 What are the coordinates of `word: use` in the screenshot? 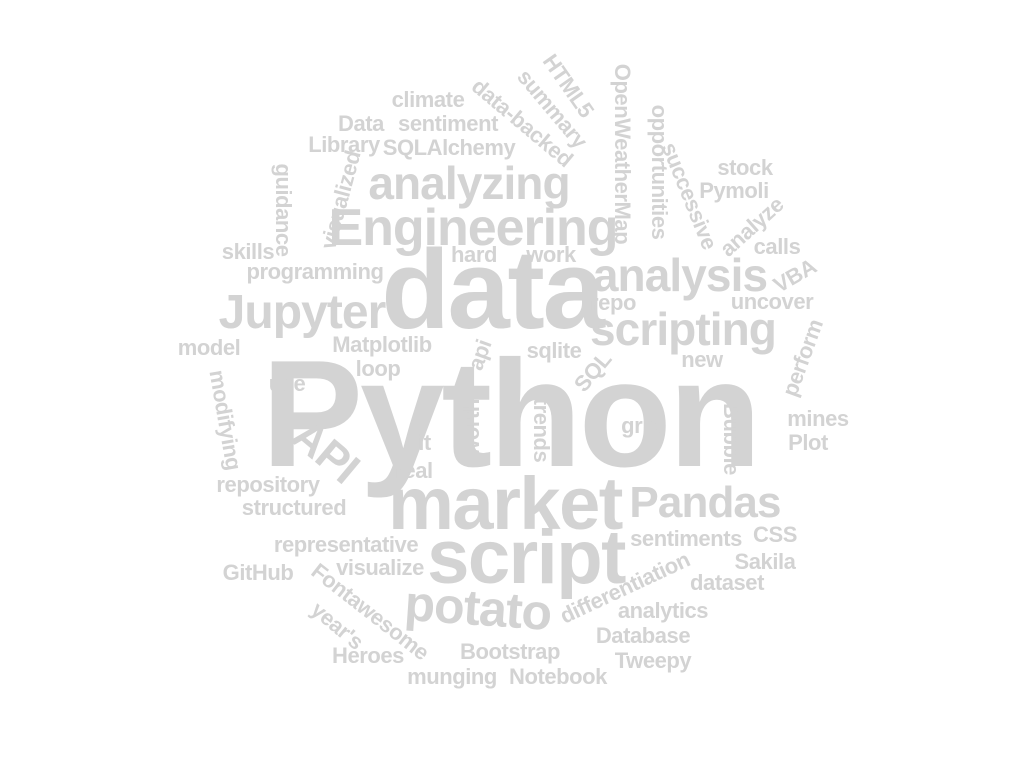 It's located at (287, 383).